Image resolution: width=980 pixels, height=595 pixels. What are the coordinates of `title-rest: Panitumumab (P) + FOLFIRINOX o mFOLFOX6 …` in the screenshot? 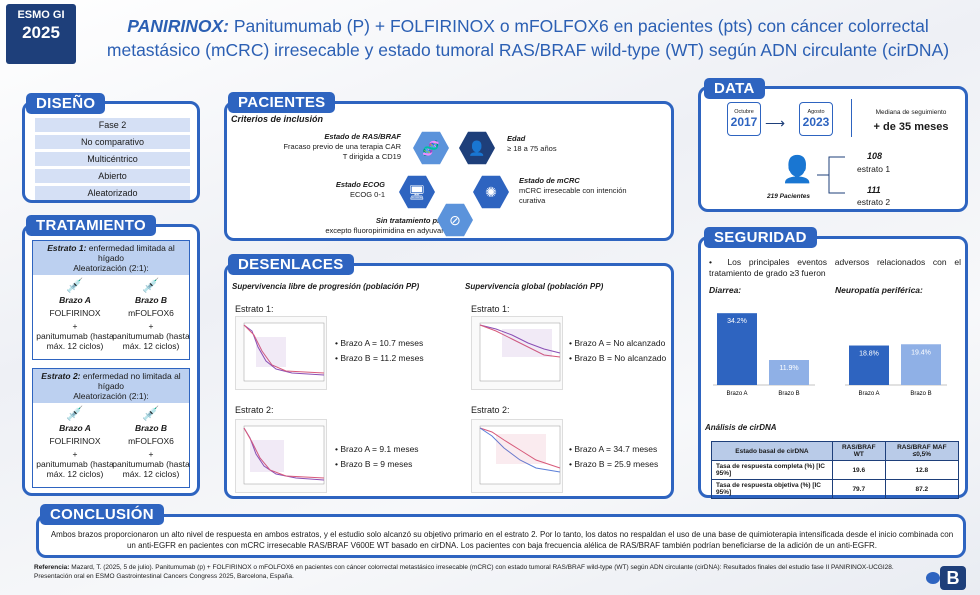 It's located at (528, 38).